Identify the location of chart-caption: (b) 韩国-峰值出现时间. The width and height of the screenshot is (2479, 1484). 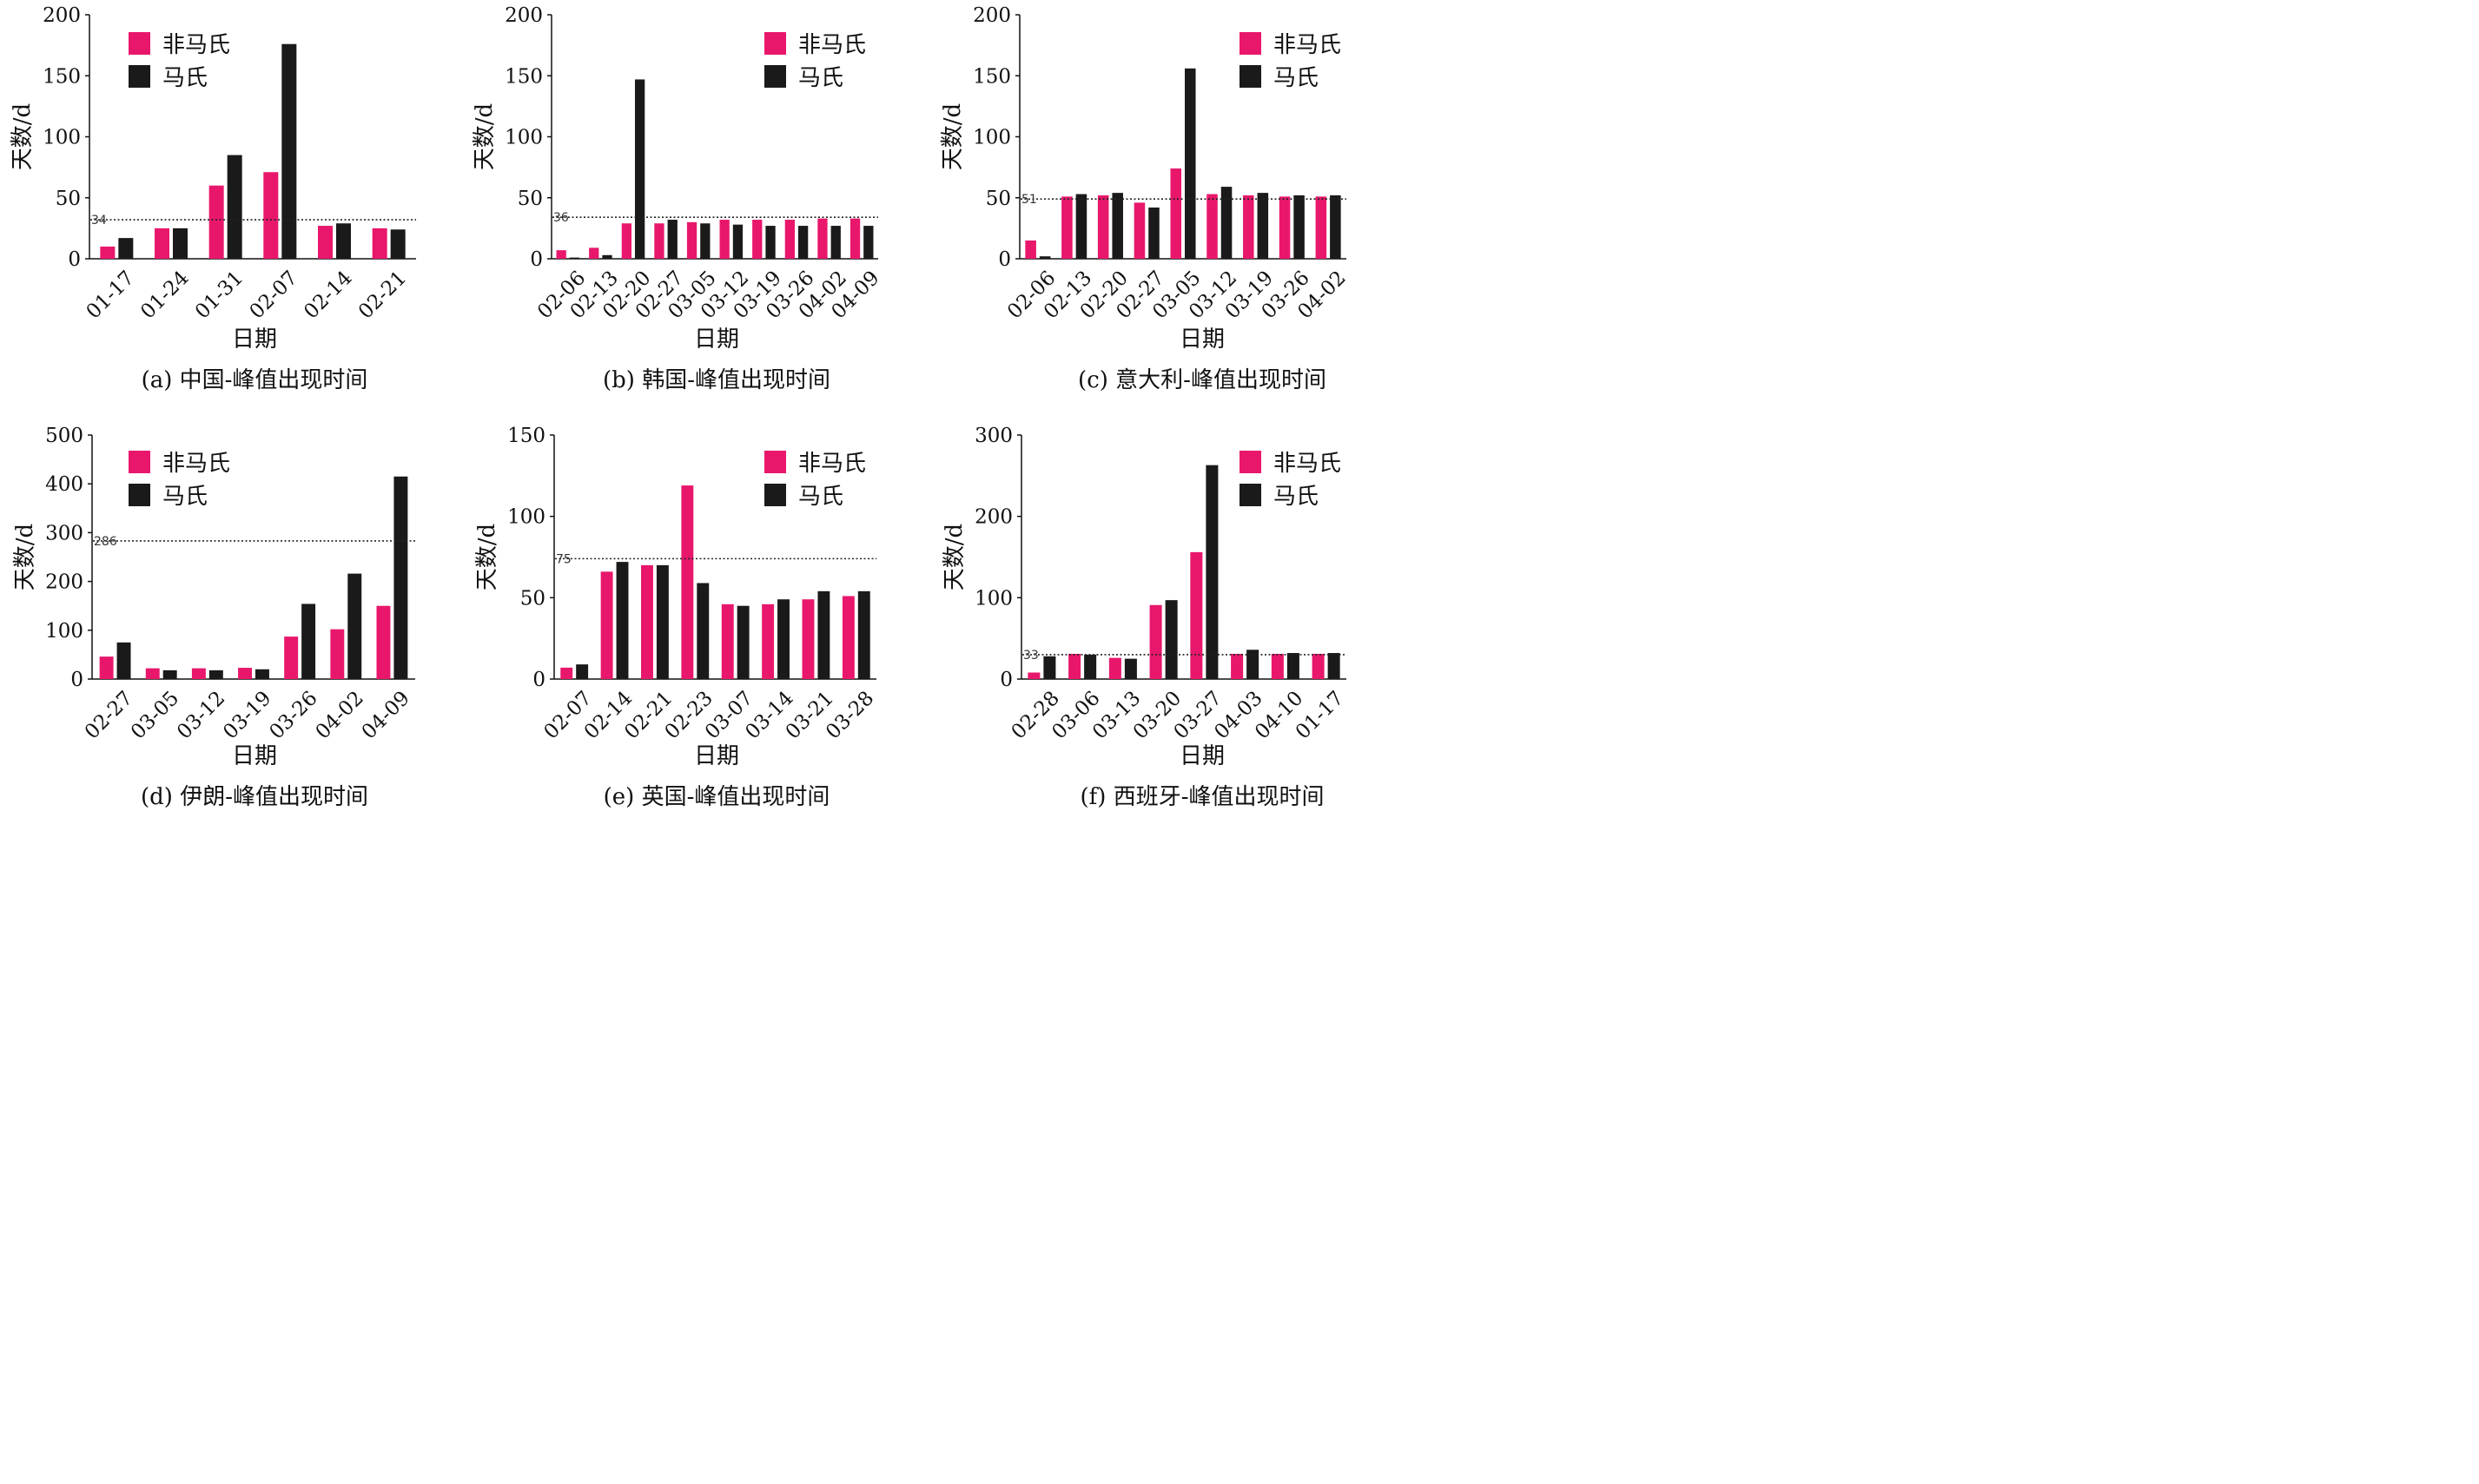
(716, 380).